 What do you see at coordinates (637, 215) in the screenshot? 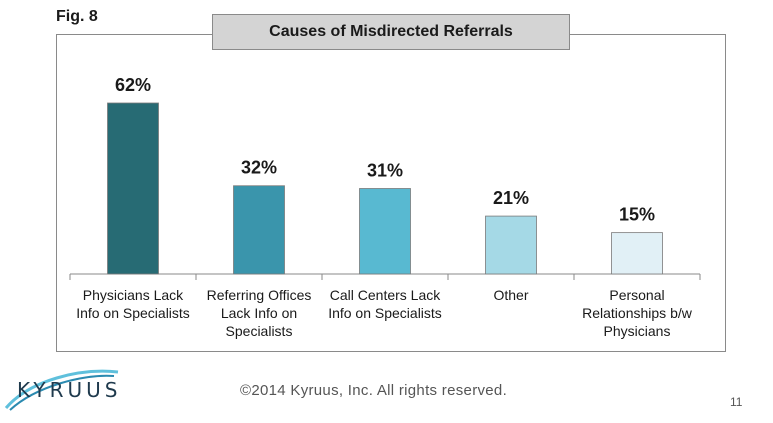
I see `data-label: 15%` at bounding box center [637, 215].